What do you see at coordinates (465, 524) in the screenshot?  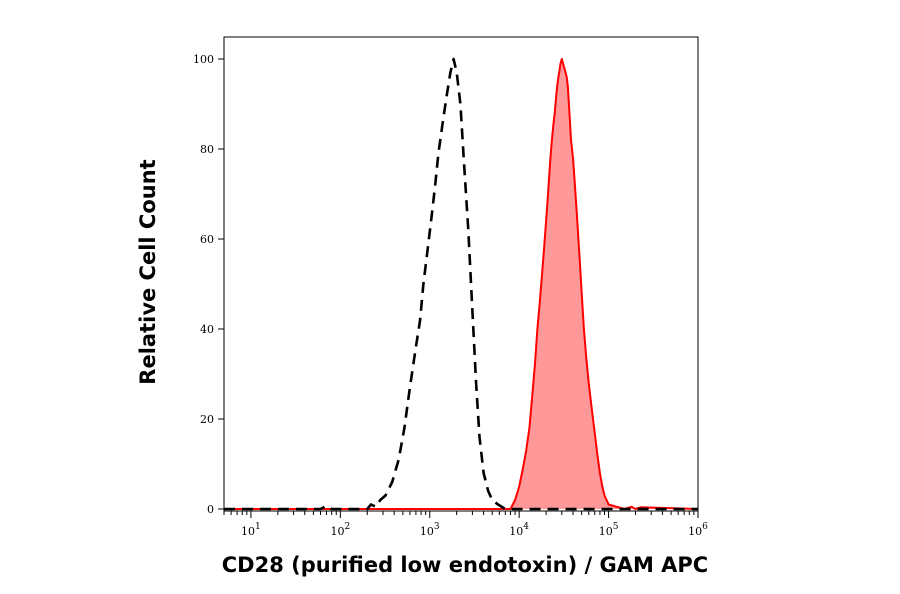 I see `x-axis-ticks: 10¹ 10² 10³ 10⁴ 10⁵ 10⁶` at bounding box center [465, 524].